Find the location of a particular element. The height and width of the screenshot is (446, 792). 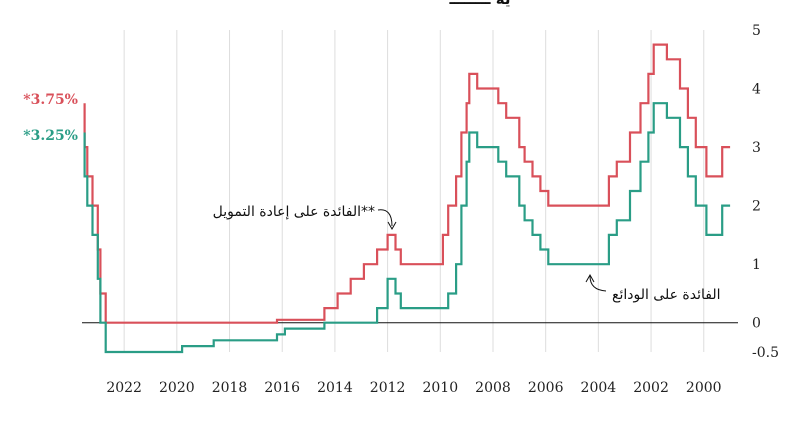

y-tick-label: 4 is located at coordinates (756, 90).